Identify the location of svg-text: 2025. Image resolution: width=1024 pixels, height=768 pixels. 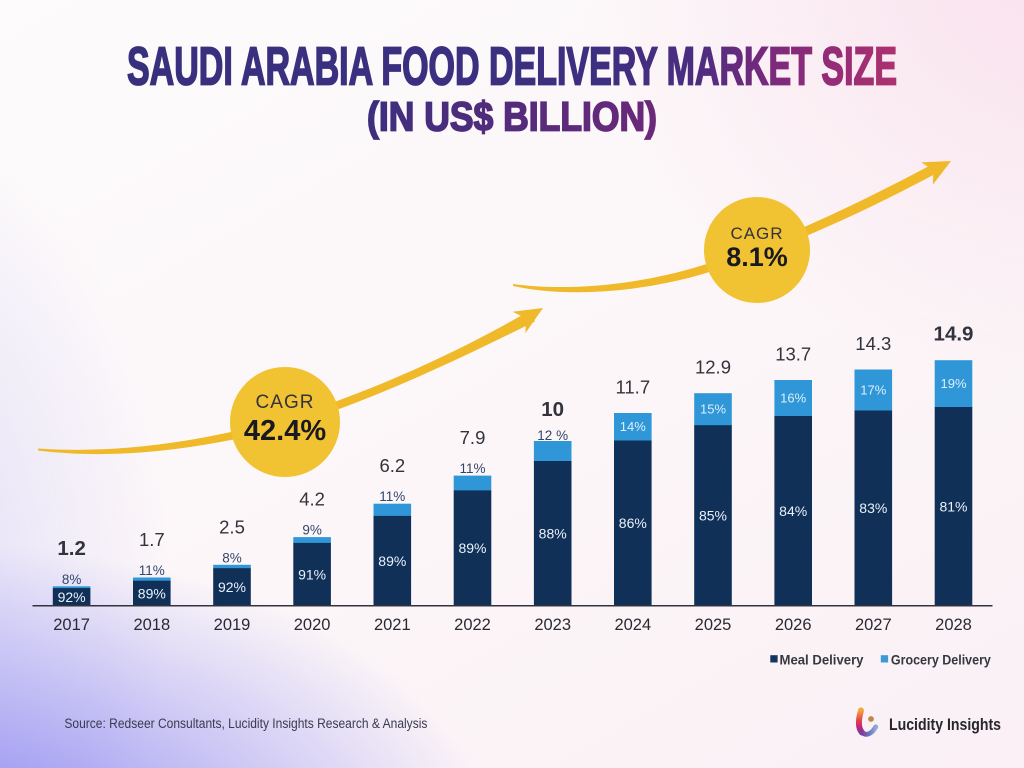
(713, 625).